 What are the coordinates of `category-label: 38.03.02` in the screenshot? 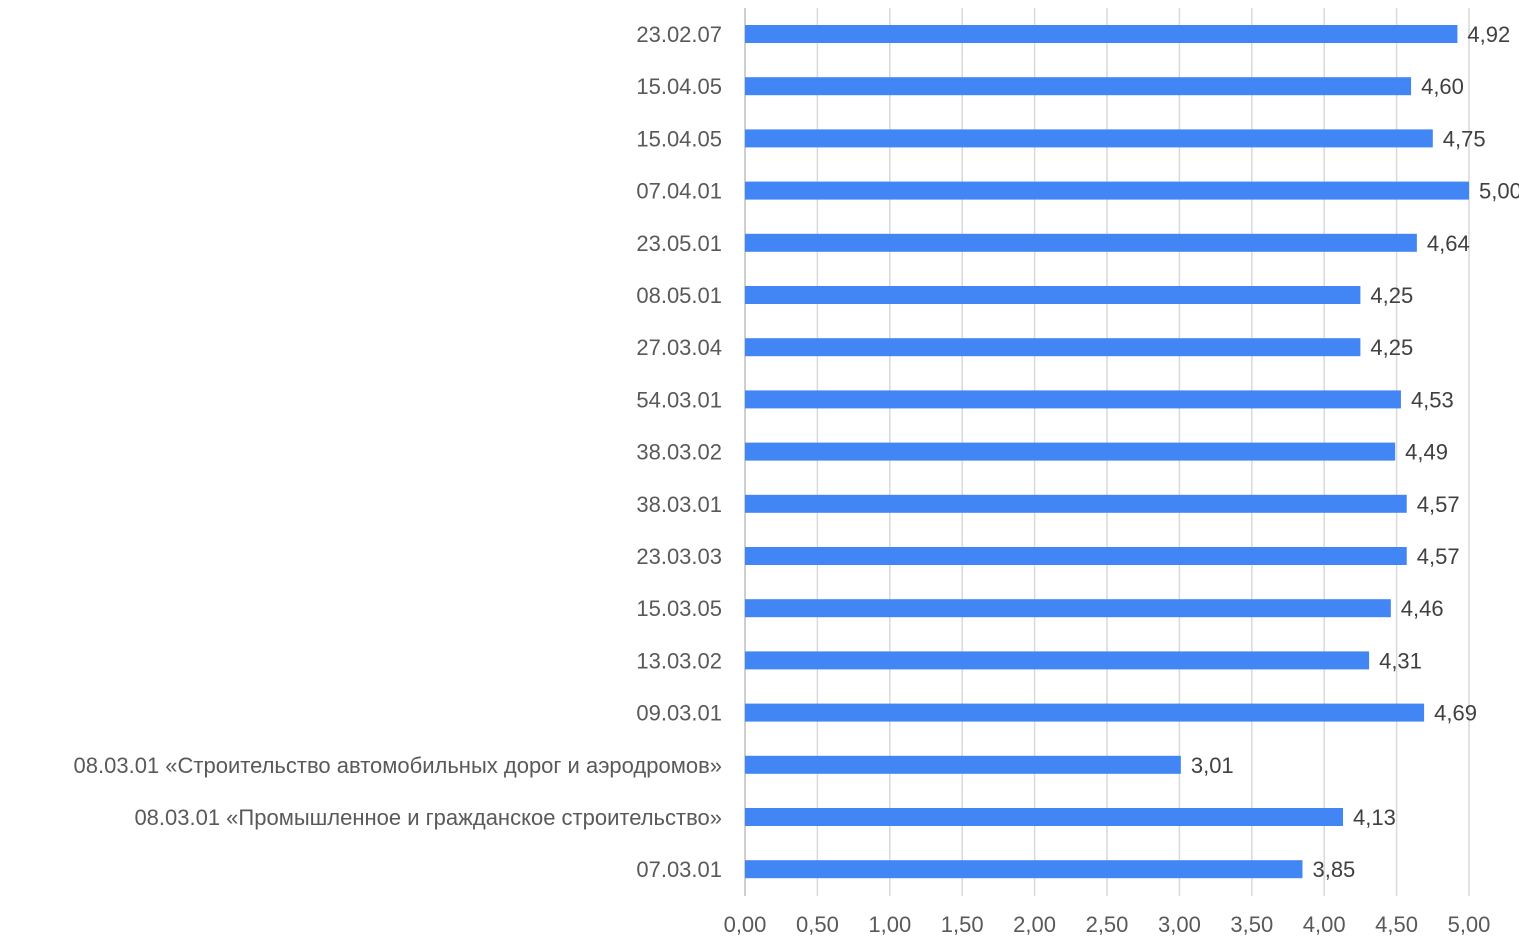 It's located at (679, 452).